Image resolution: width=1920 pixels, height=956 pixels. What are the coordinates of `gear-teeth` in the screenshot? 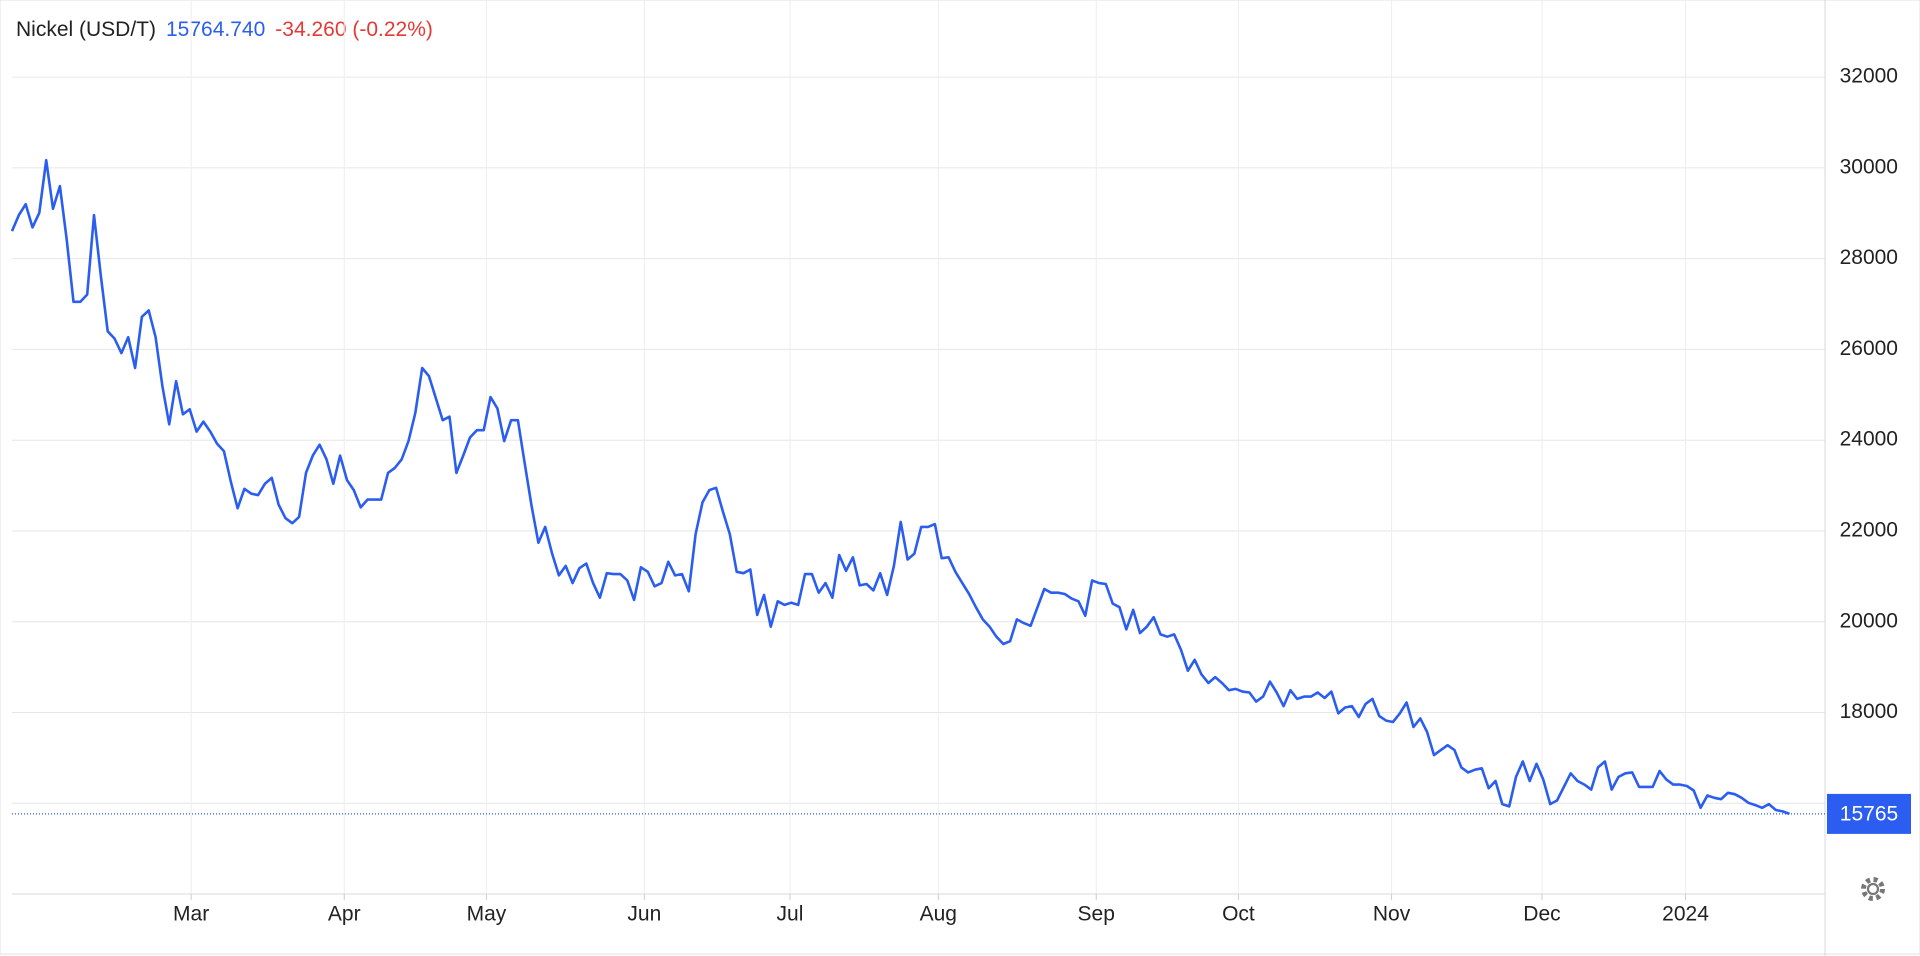 It's located at (1873, 889).